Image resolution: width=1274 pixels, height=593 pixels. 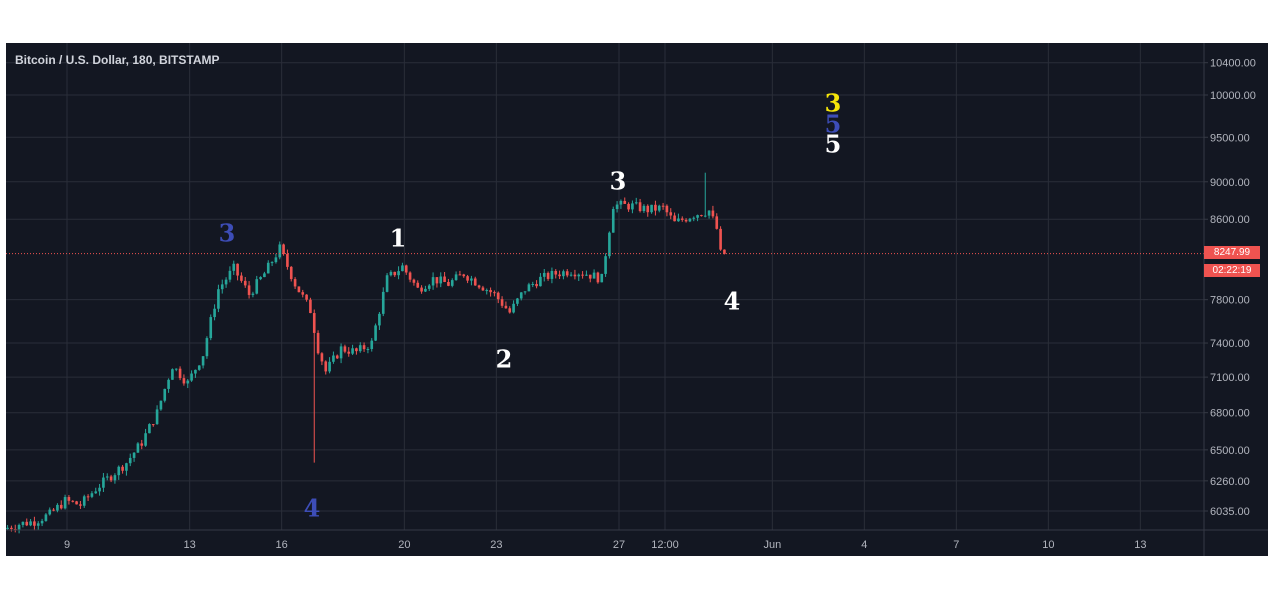 What do you see at coordinates (312, 508) in the screenshot?
I see `wave-label-blue-4: 4` at bounding box center [312, 508].